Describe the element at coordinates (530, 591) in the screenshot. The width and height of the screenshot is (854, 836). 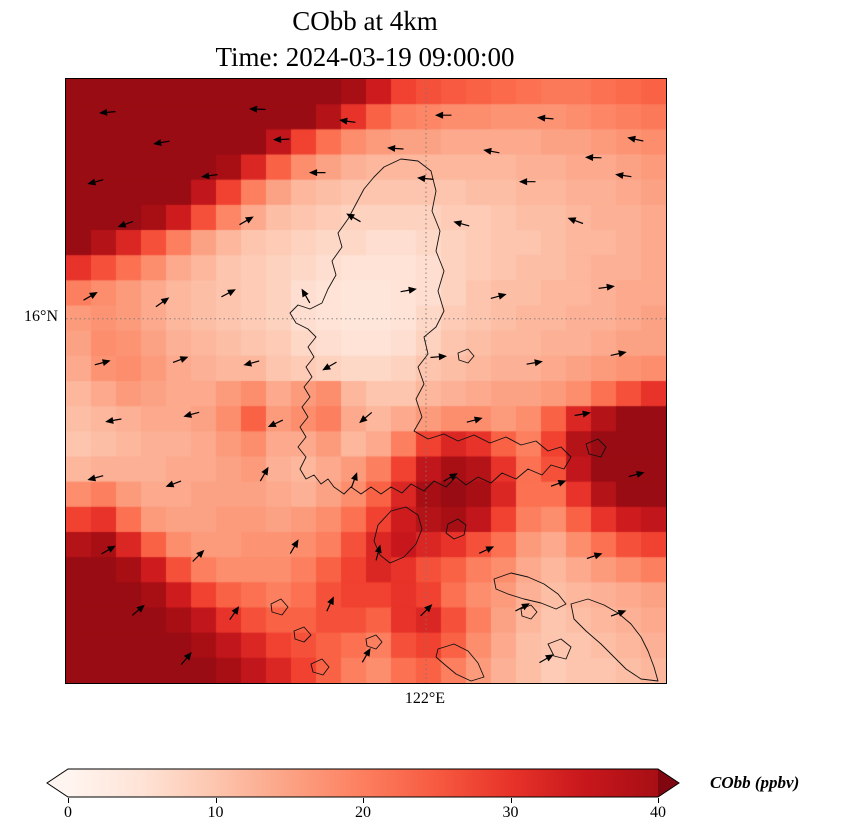
I see `coastline-masbate` at that location.